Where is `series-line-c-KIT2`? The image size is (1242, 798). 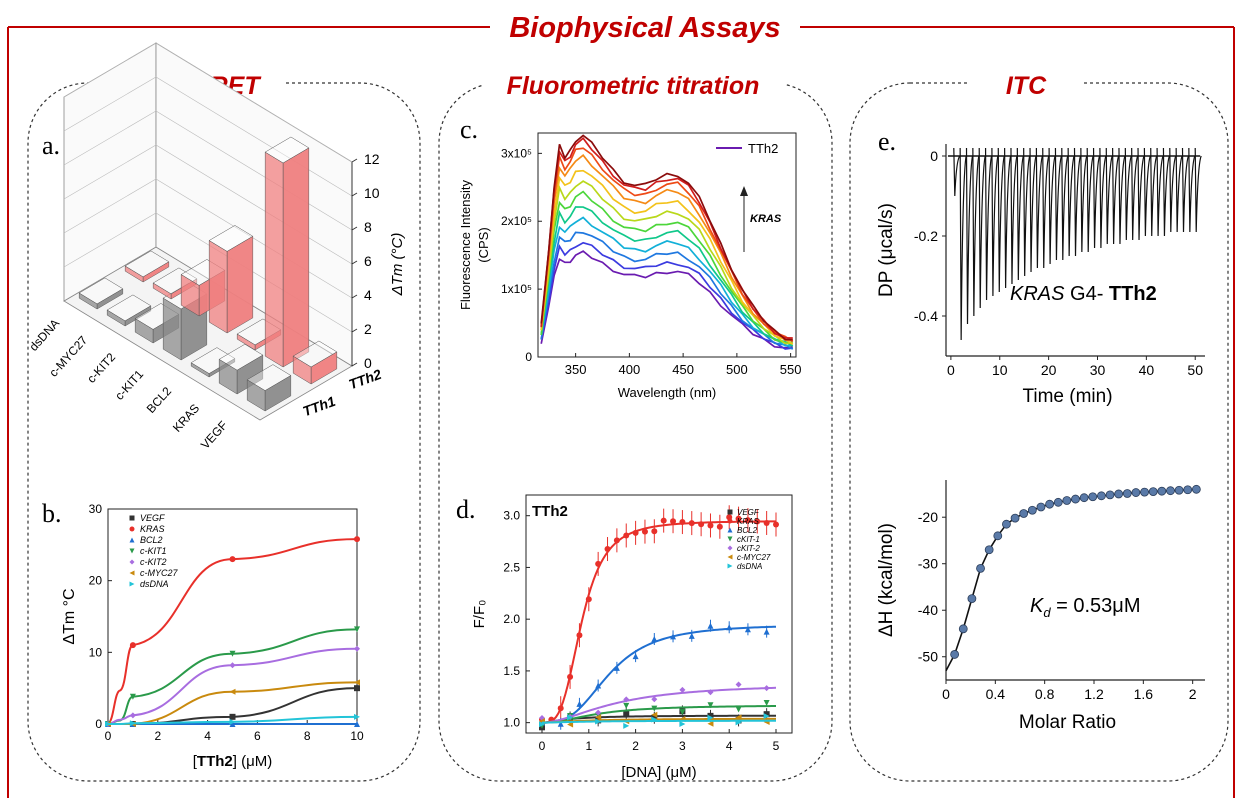
series-line-c-KIT2 is located at coordinates (232, 686).